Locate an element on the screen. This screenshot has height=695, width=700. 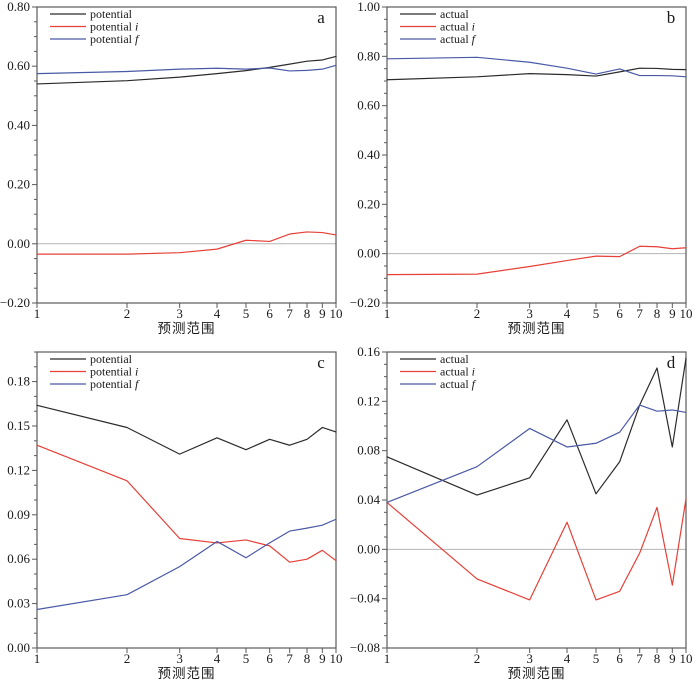
y-tick-label: 0.20 is located at coordinates (368, 203).